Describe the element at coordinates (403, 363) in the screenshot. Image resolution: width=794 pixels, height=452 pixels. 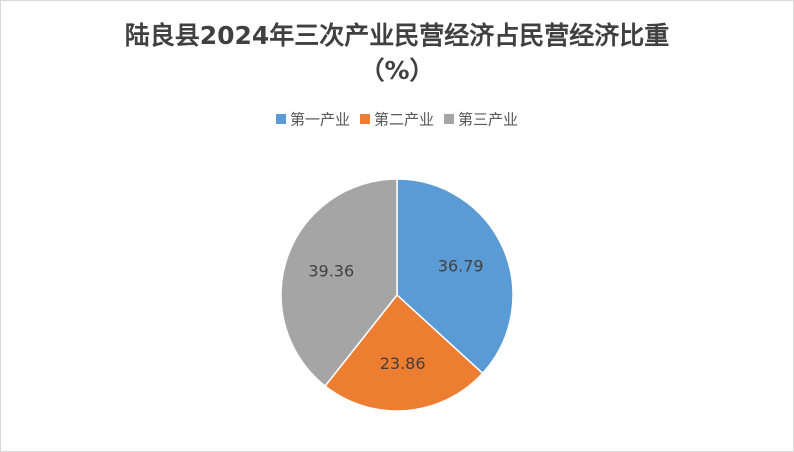
I see `data-label: 23.86` at that location.